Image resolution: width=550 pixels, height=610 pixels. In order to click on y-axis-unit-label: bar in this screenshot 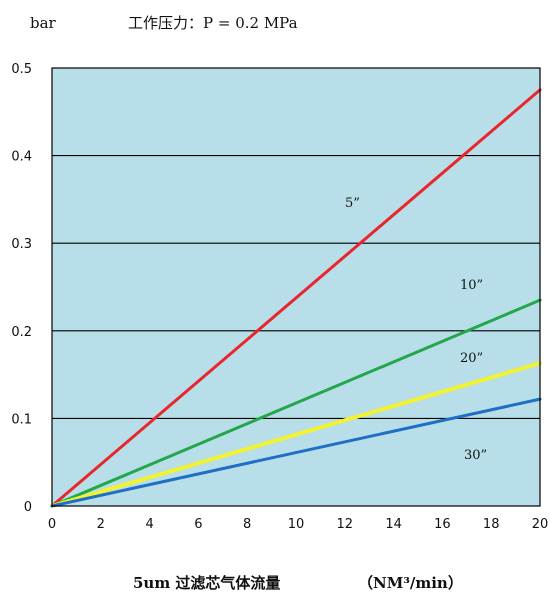, I will do `click(43, 23)`.